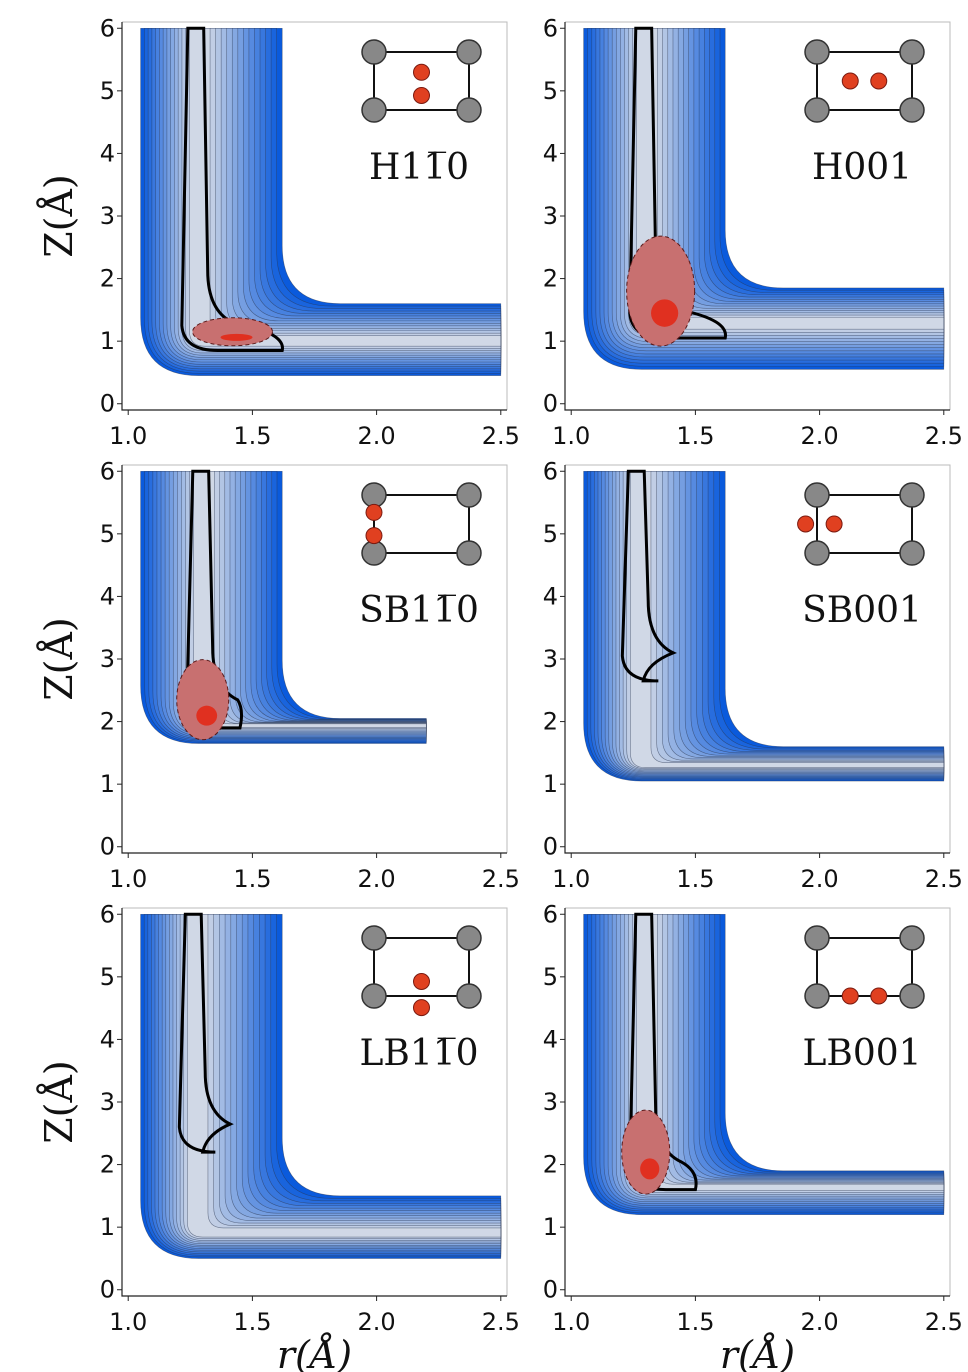 The image size is (968, 1372). What do you see at coordinates (862, 610) in the screenshot?
I see `panel-label: SB001` at bounding box center [862, 610].